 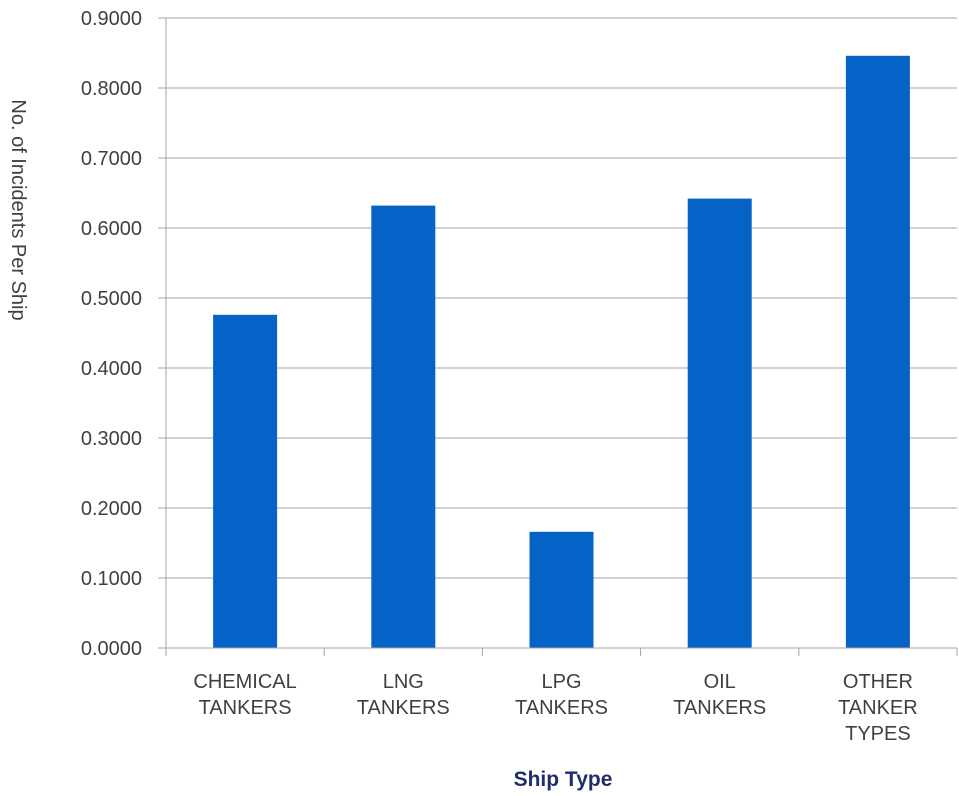 What do you see at coordinates (111, 19) in the screenshot?
I see `y-tick-label: 0.9000` at bounding box center [111, 19].